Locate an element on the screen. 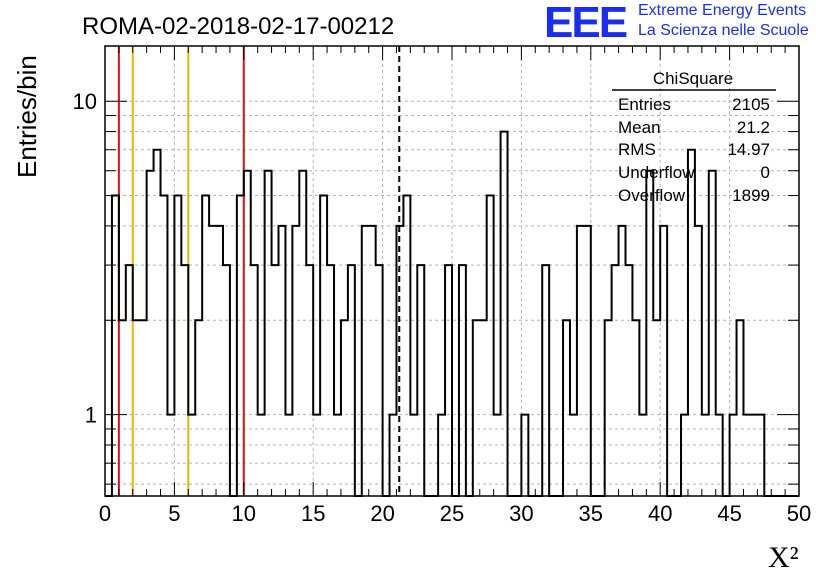 The height and width of the screenshot is (572, 836). x-tick-label: 45 is located at coordinates (729, 513).